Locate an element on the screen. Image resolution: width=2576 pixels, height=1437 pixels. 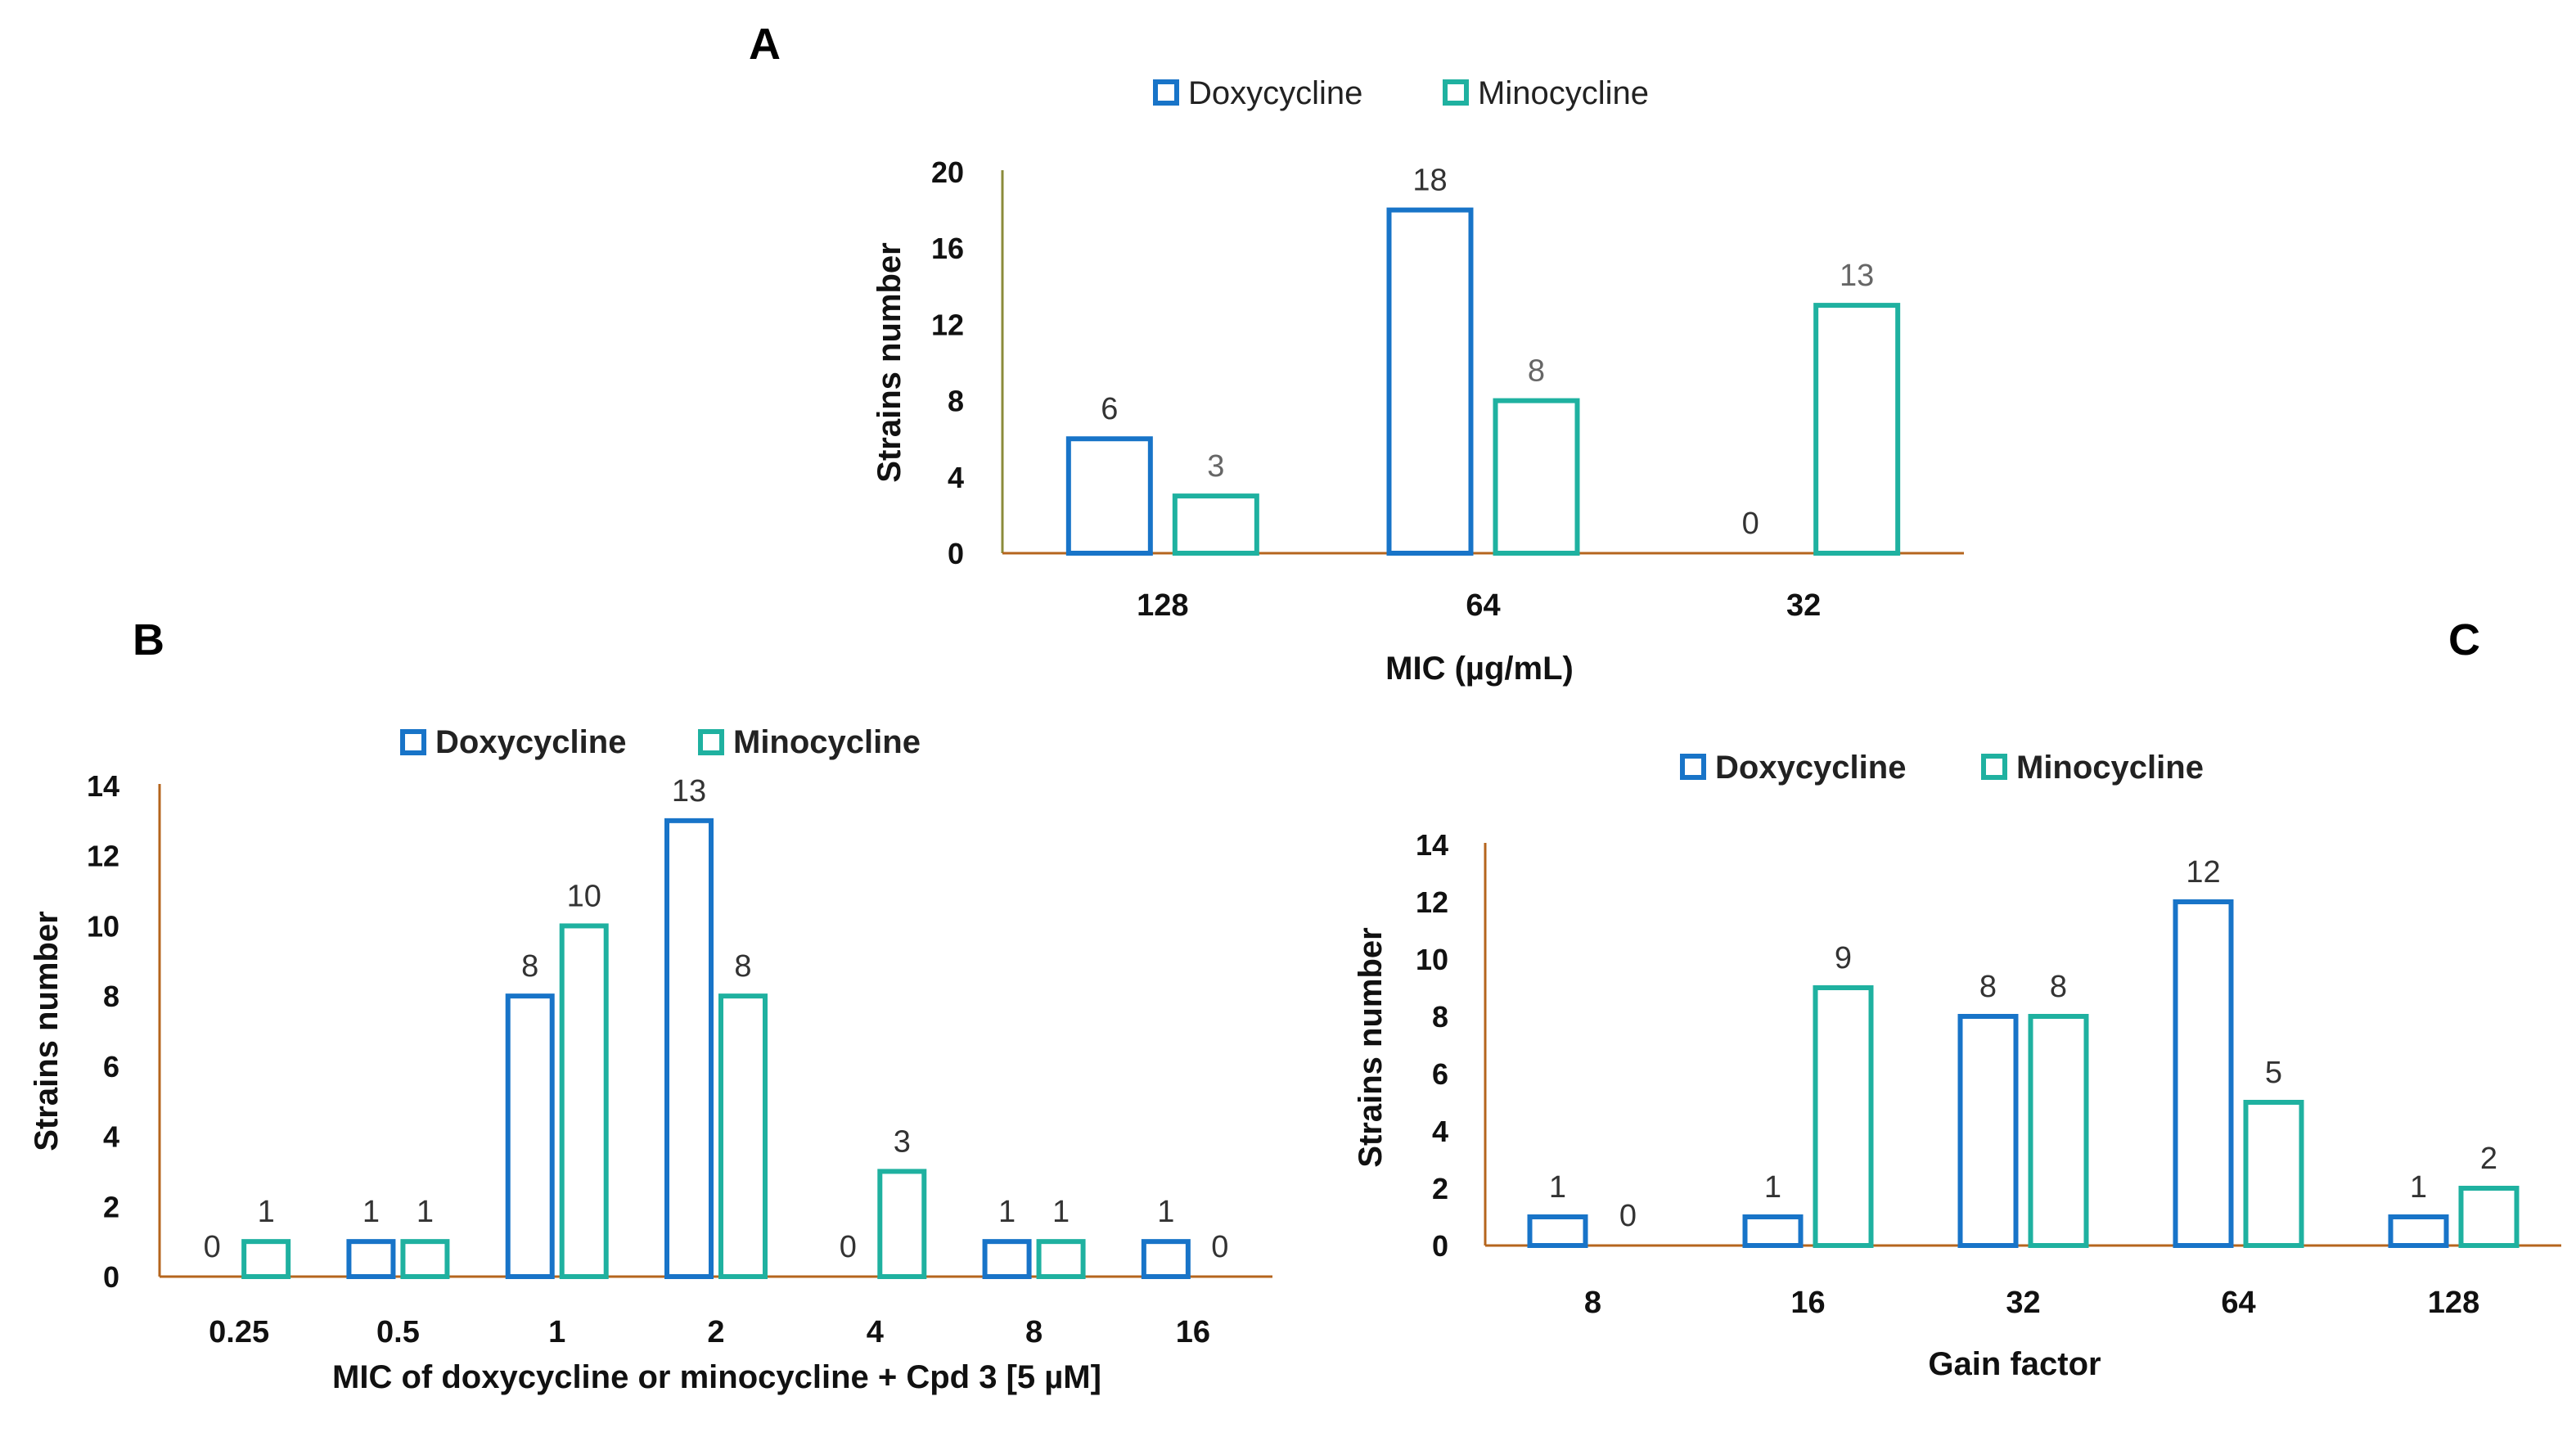
x-tick-label: 2 is located at coordinates (716, 1332).